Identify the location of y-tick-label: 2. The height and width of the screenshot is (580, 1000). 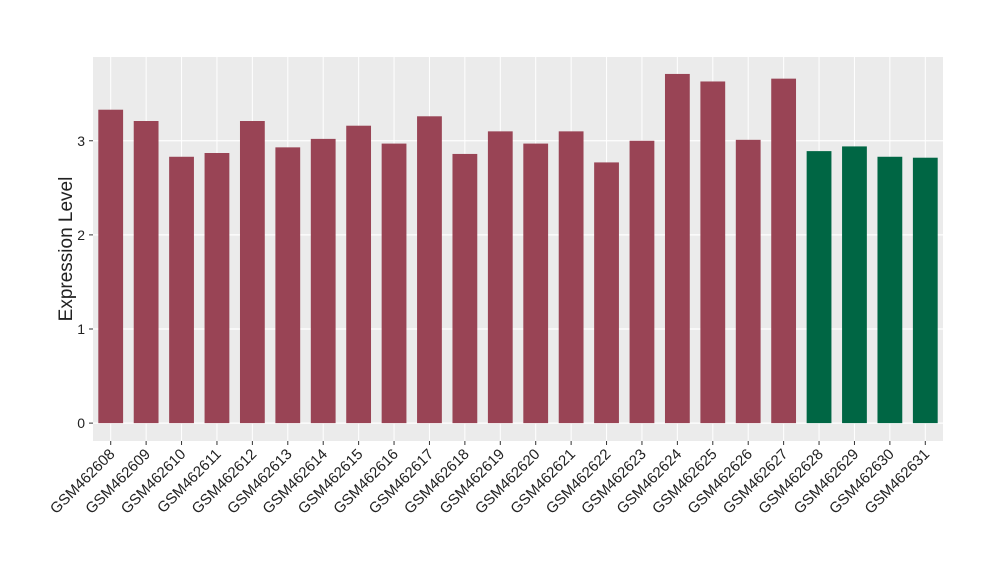
(81, 235).